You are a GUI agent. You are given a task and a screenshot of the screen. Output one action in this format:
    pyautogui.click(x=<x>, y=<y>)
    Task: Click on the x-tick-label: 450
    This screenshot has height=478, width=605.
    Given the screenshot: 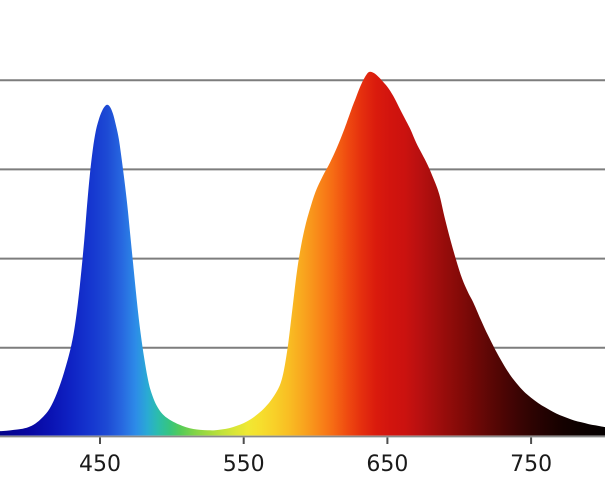 What is the action you would take?
    pyautogui.click(x=100, y=464)
    